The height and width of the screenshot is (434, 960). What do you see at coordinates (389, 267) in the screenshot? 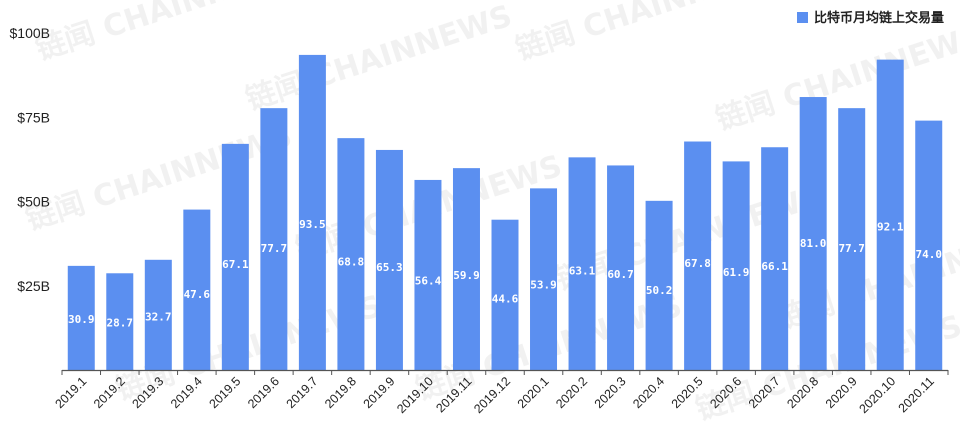
I see `bar-value-label: 65.3` at bounding box center [389, 267].